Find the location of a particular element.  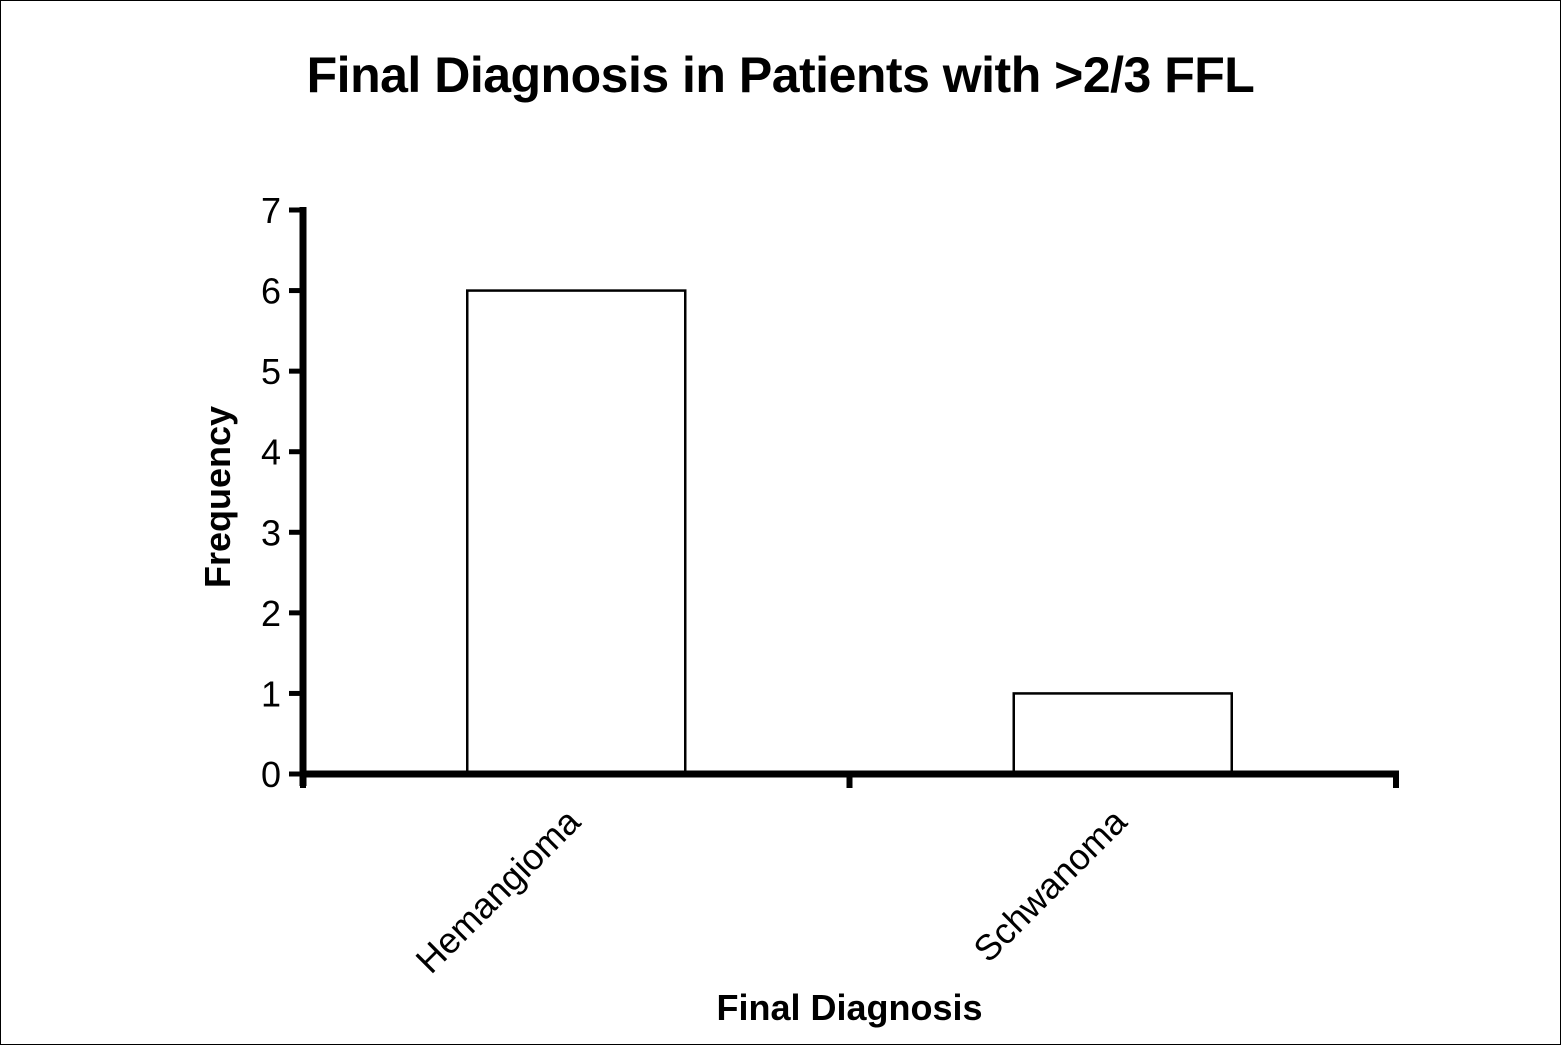

y-tick-label: 4 is located at coordinates (271, 452).